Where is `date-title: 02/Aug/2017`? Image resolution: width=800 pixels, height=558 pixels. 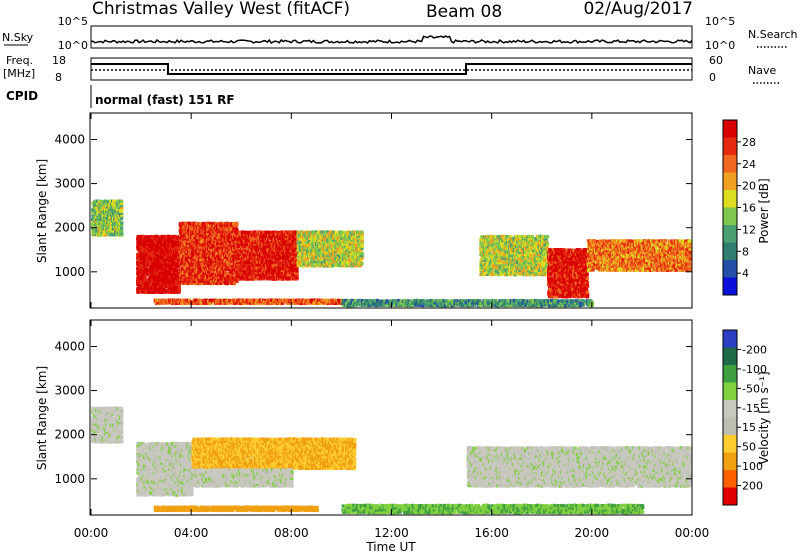
date-title: 02/Aug/2017 is located at coordinates (638, 9).